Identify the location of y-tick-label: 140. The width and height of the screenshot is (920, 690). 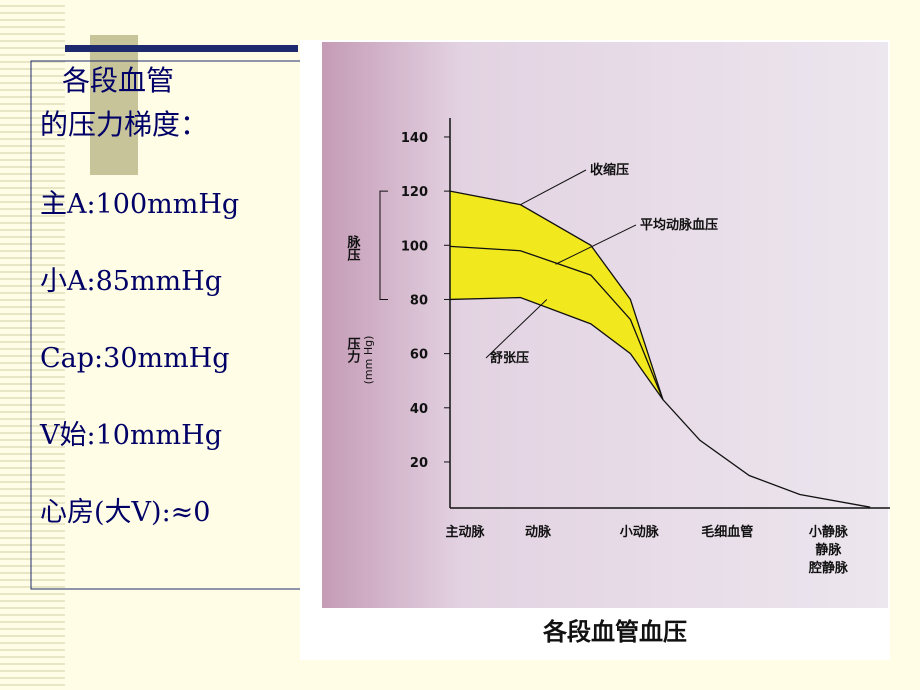
(414, 138).